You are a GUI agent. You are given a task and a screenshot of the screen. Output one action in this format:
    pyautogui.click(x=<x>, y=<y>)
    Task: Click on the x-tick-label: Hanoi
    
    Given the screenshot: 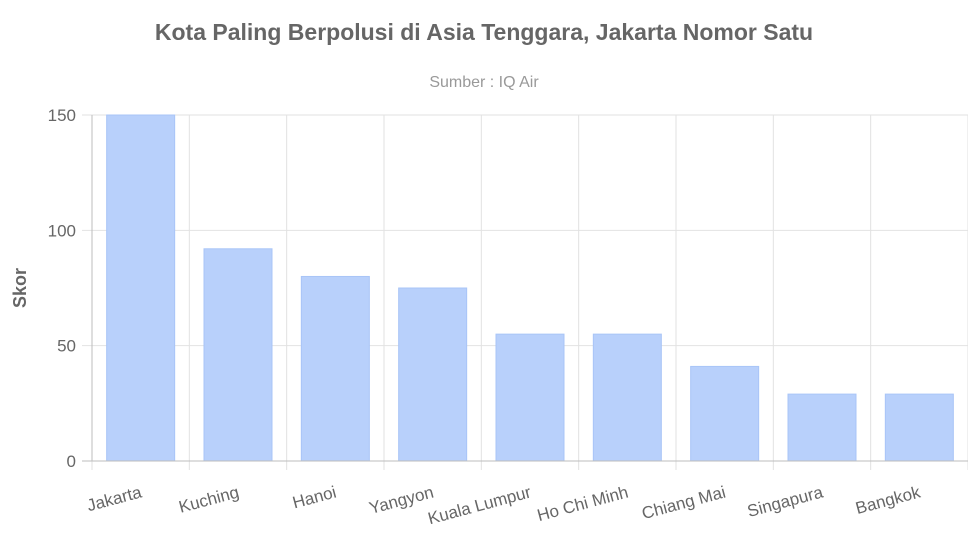 What is the action you would take?
    pyautogui.click(x=315, y=498)
    